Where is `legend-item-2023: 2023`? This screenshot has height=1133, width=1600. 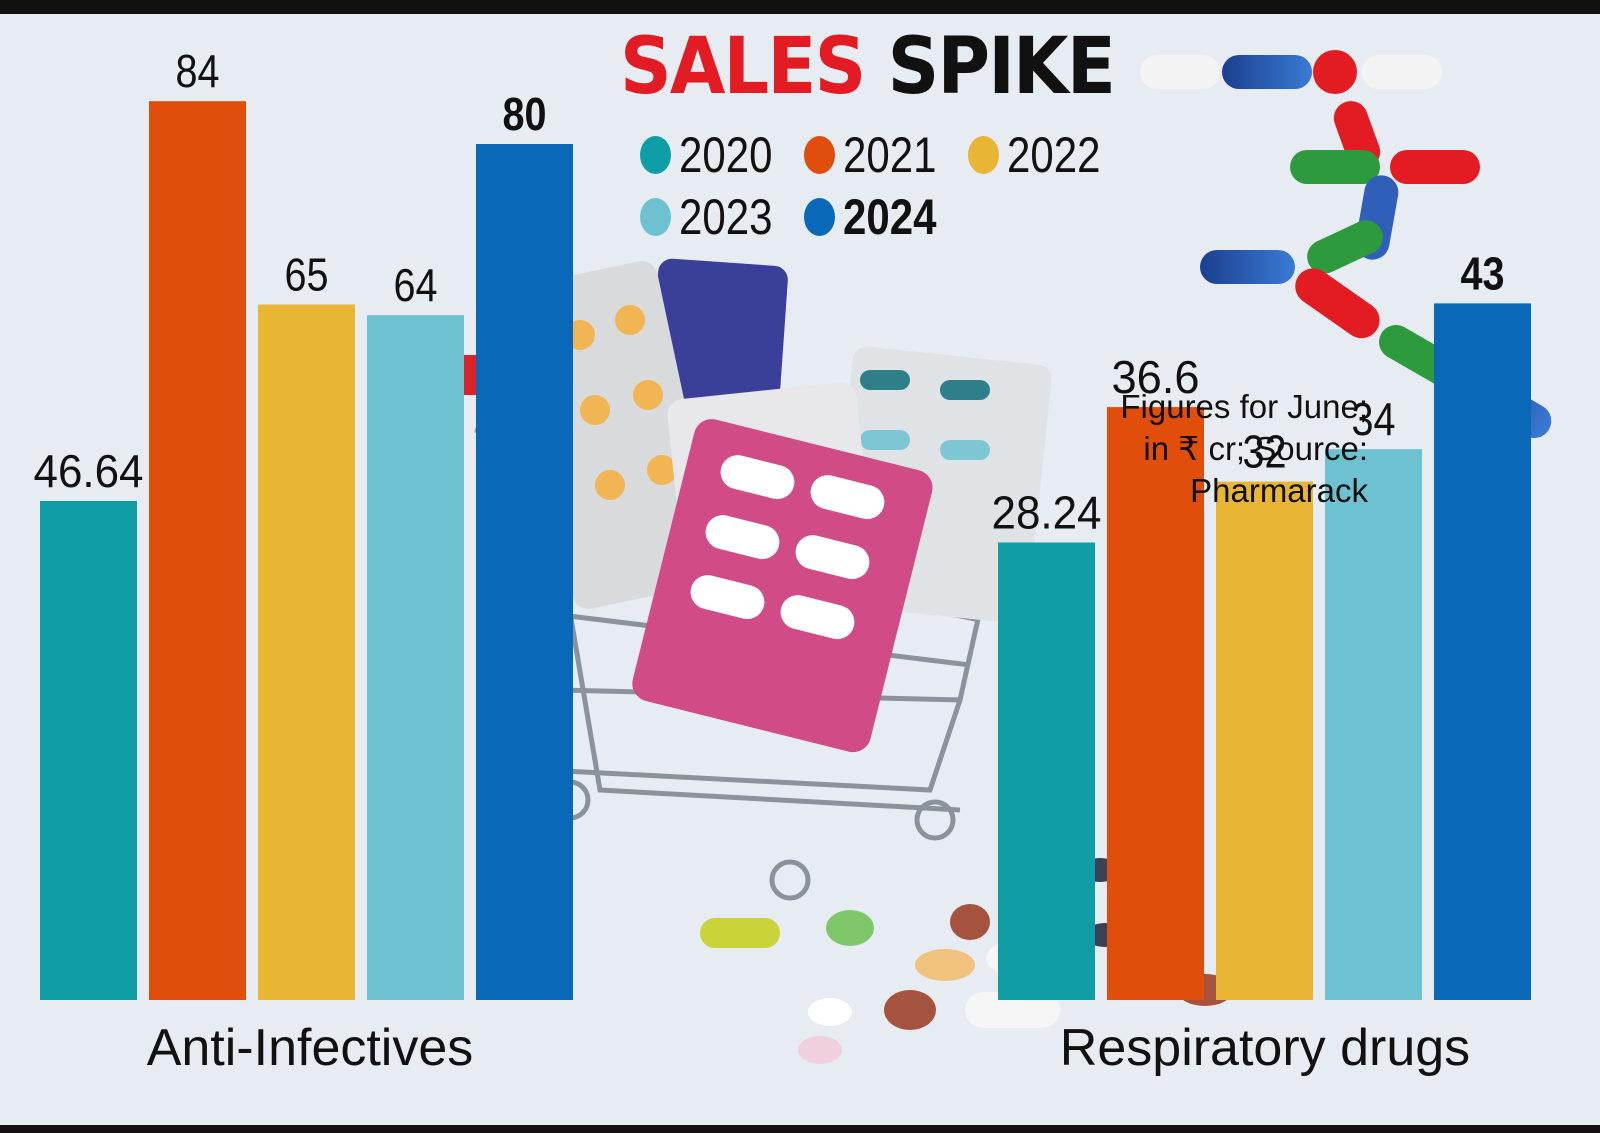
legend-item-2023: 2023 is located at coordinates (715, 217).